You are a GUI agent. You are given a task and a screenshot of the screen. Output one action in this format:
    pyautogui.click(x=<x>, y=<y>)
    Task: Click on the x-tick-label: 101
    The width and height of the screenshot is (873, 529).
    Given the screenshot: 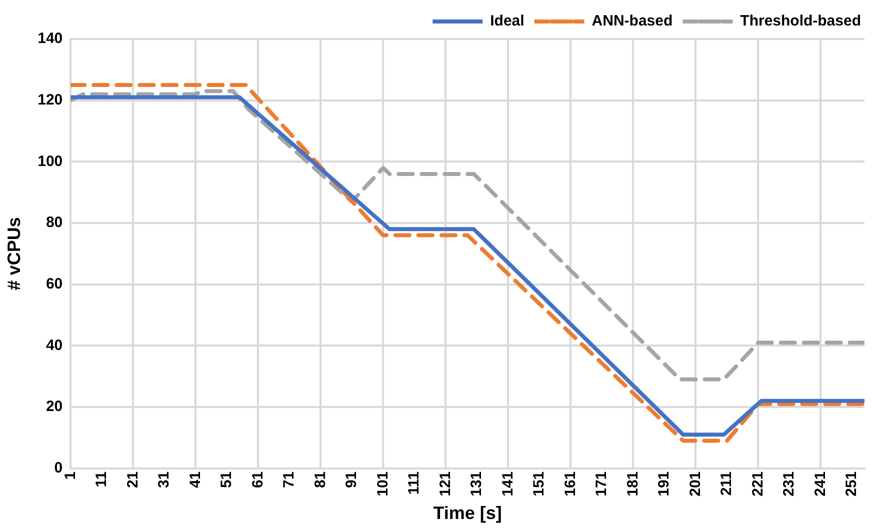 What is the action you would take?
    pyautogui.click(x=383, y=483)
    